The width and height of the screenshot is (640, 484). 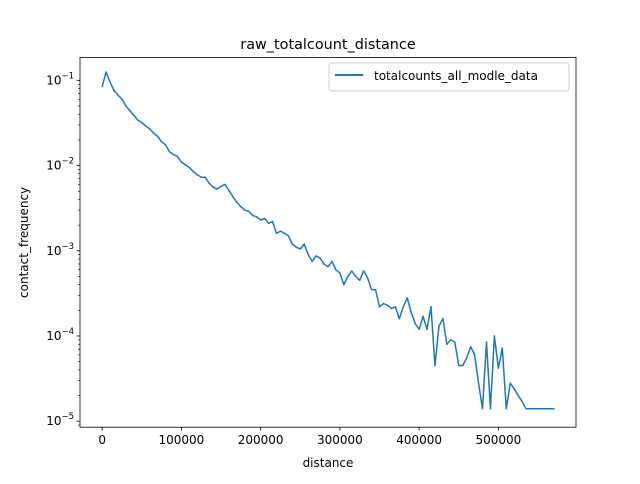 What do you see at coordinates (60, 420) in the screenshot?
I see `y-tick-label: 10⁻⁵` at bounding box center [60, 420].